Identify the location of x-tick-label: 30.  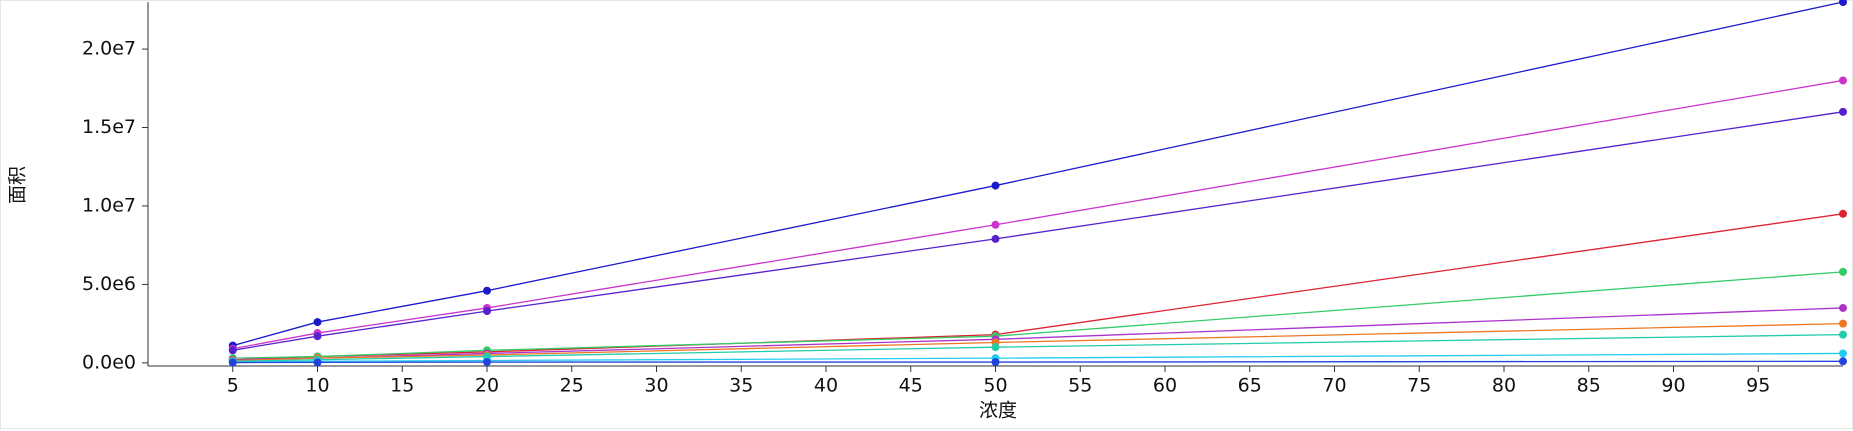
(656, 386).